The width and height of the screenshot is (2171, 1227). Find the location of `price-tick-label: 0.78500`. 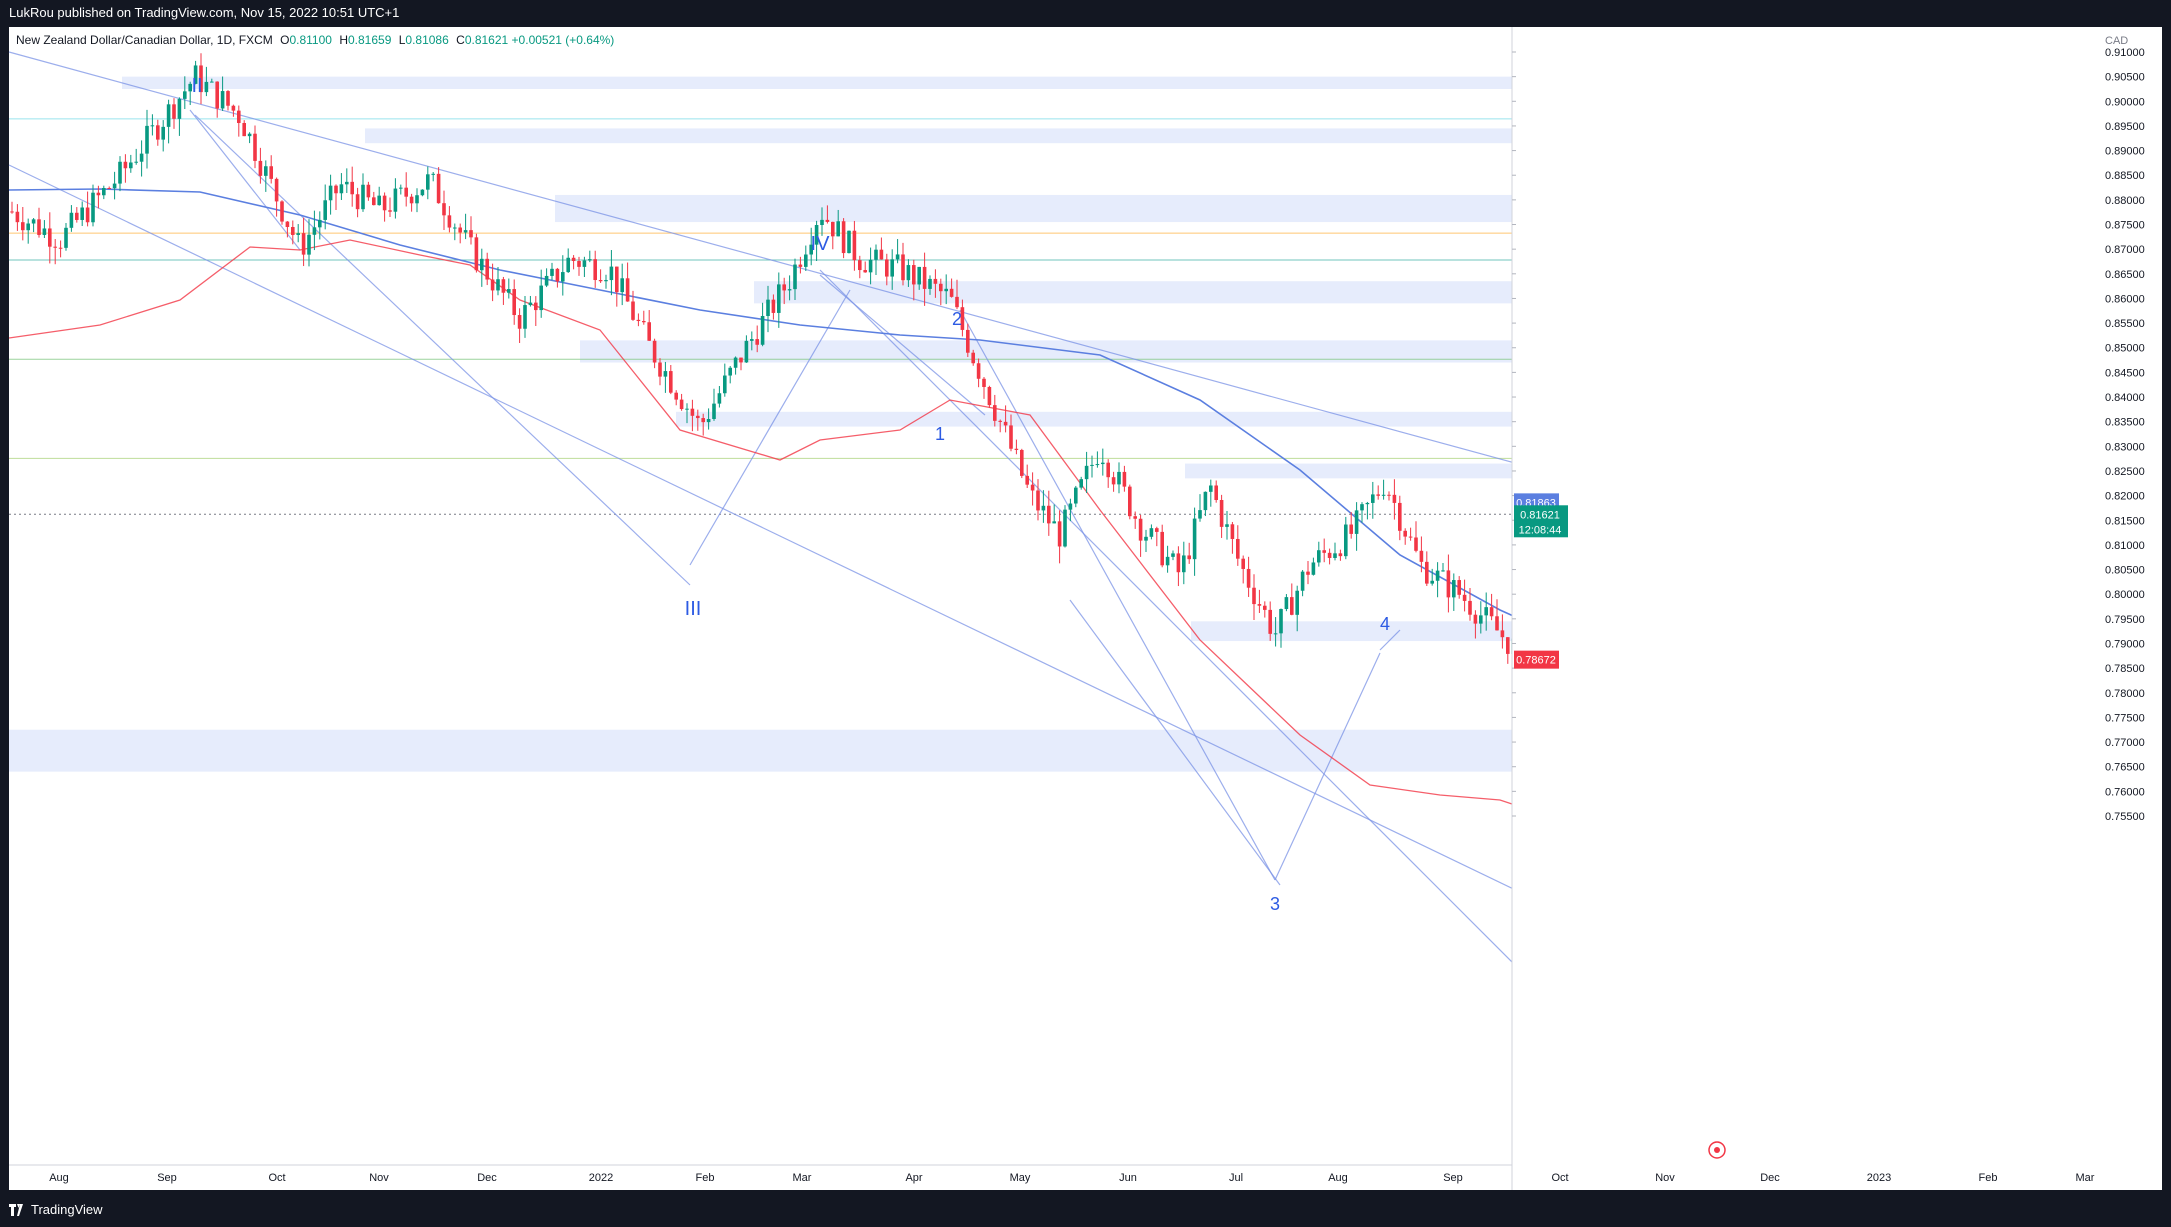

price-tick-label: 0.78500 is located at coordinates (2125, 669).